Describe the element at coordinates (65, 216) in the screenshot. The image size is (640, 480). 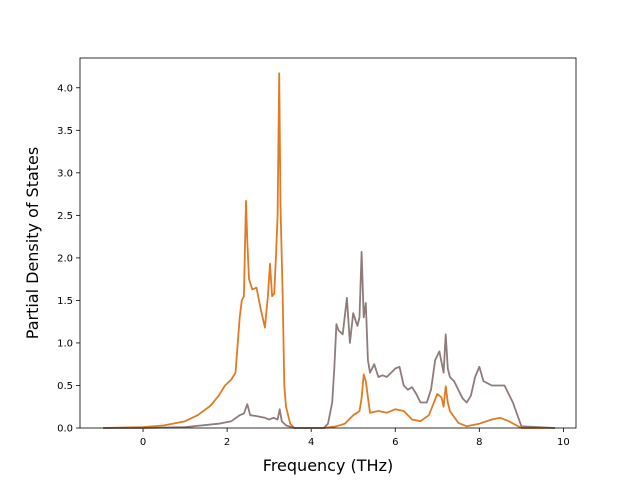
I see `y-tick-label: 2.5` at that location.